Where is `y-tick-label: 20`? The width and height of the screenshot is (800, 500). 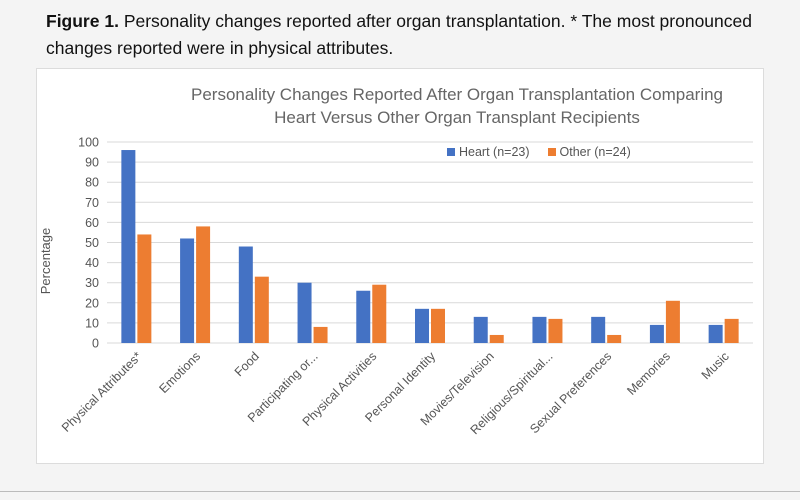
y-tick-label: 20 is located at coordinates (92, 303).